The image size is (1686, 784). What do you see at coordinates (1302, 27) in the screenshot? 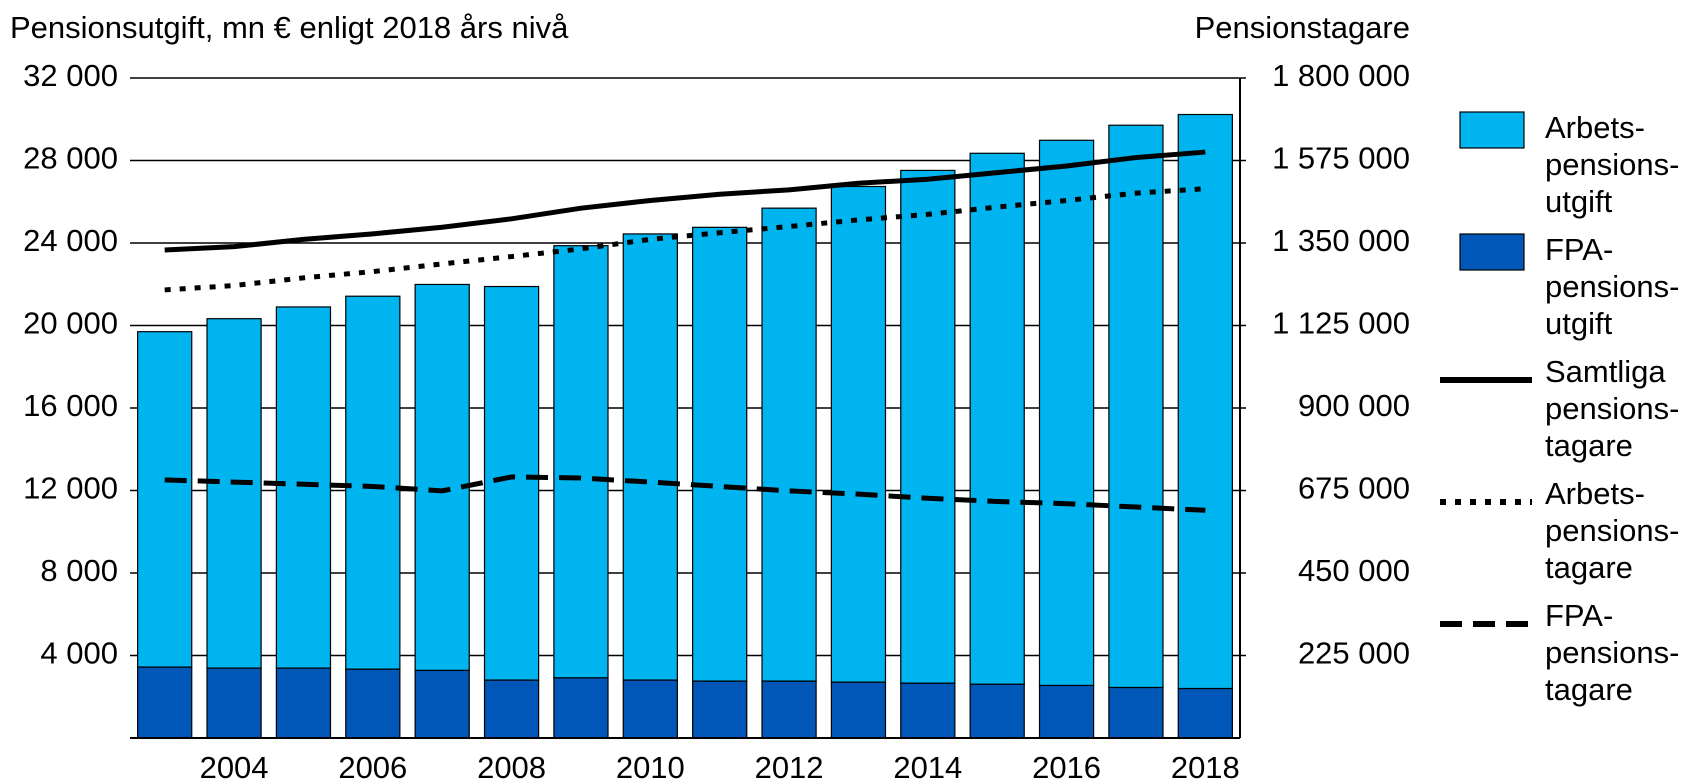
I see `y2-axis-label: Pensionstagare` at bounding box center [1302, 27].